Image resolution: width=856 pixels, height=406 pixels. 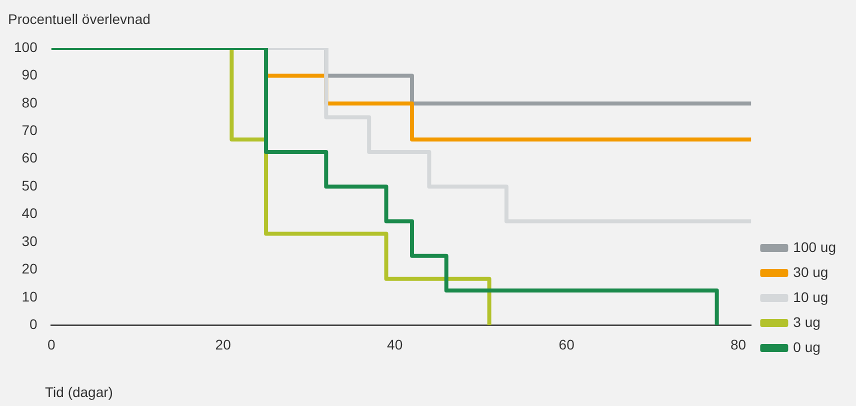 I want to click on y-tick-label: 30, so click(x=30, y=240).